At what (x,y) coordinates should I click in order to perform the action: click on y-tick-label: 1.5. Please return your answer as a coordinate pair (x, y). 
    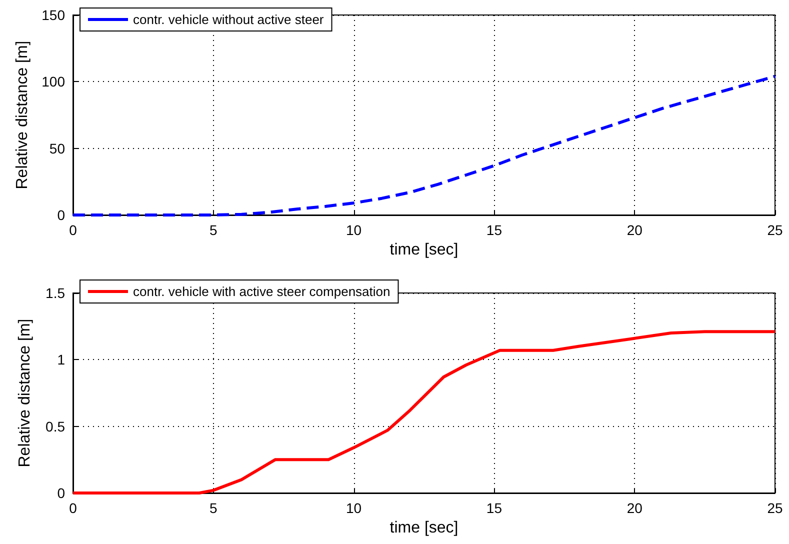
    Looking at the image, I should click on (56, 293).